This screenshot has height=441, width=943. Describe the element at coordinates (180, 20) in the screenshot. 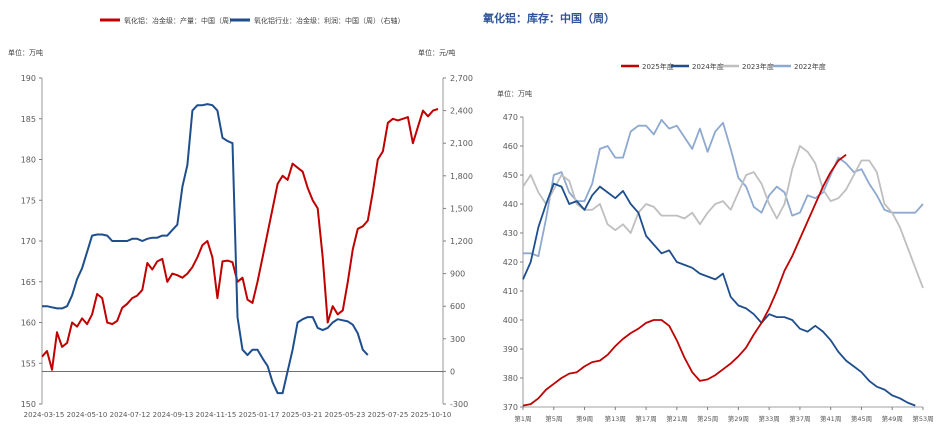

I see `legend-label: 氧化铝：冶金级：产量：中国（周）` at that location.